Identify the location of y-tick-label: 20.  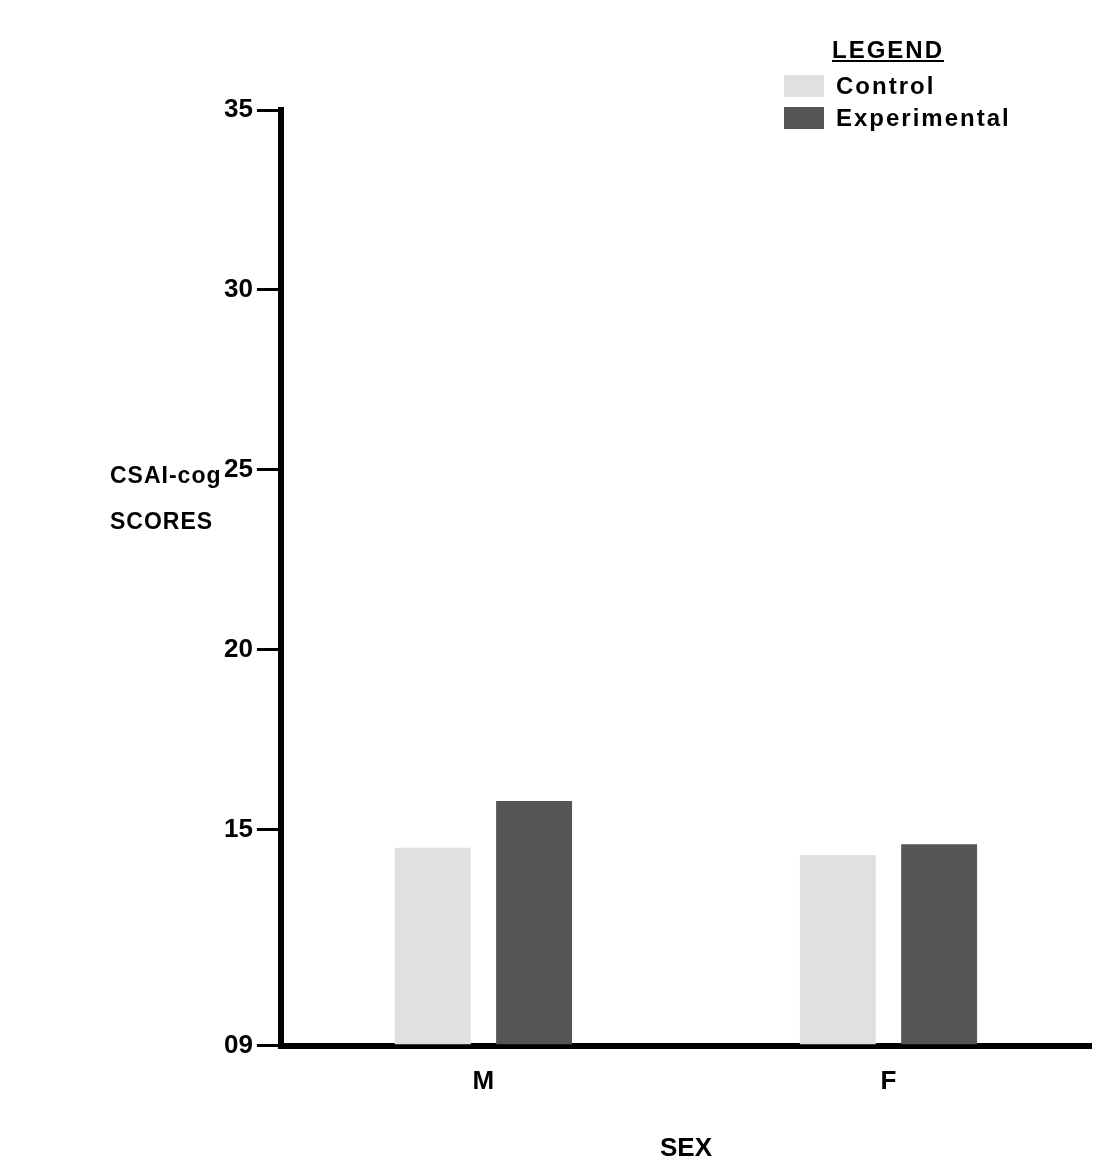
(238, 648).